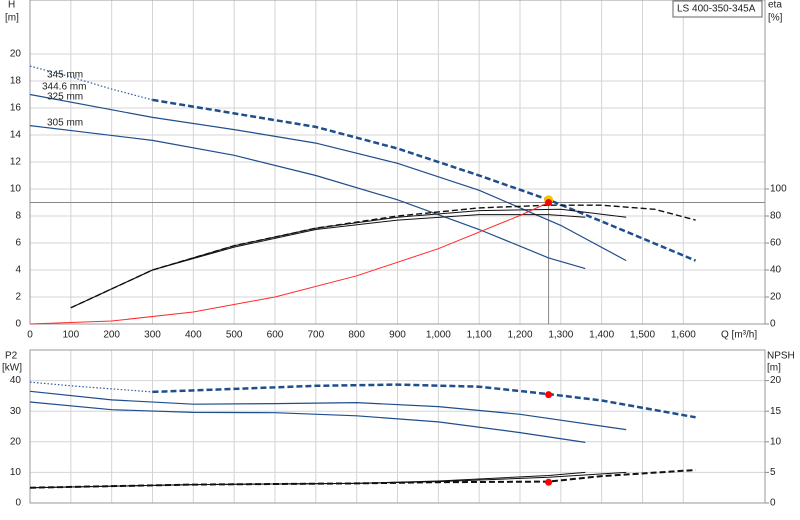  What do you see at coordinates (397, 335) in the screenshot?
I see `x-tick-label: 900` at bounding box center [397, 335].